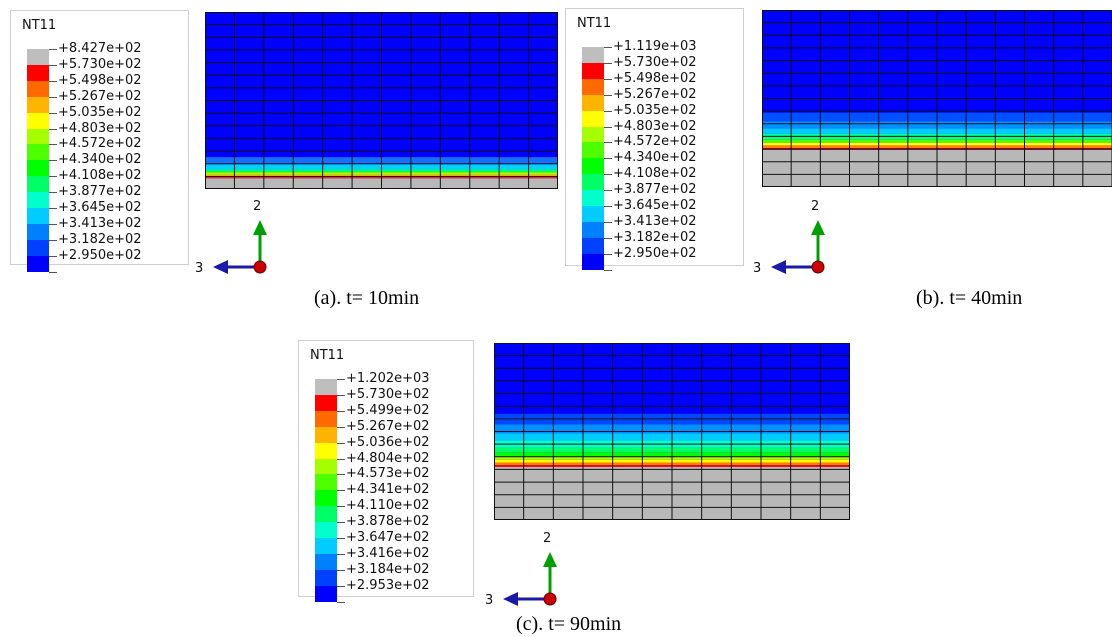 This screenshot has height=637, width=1112. Describe the element at coordinates (388, 506) in the screenshot. I see `legend-value: +4.110e+02` at that location.